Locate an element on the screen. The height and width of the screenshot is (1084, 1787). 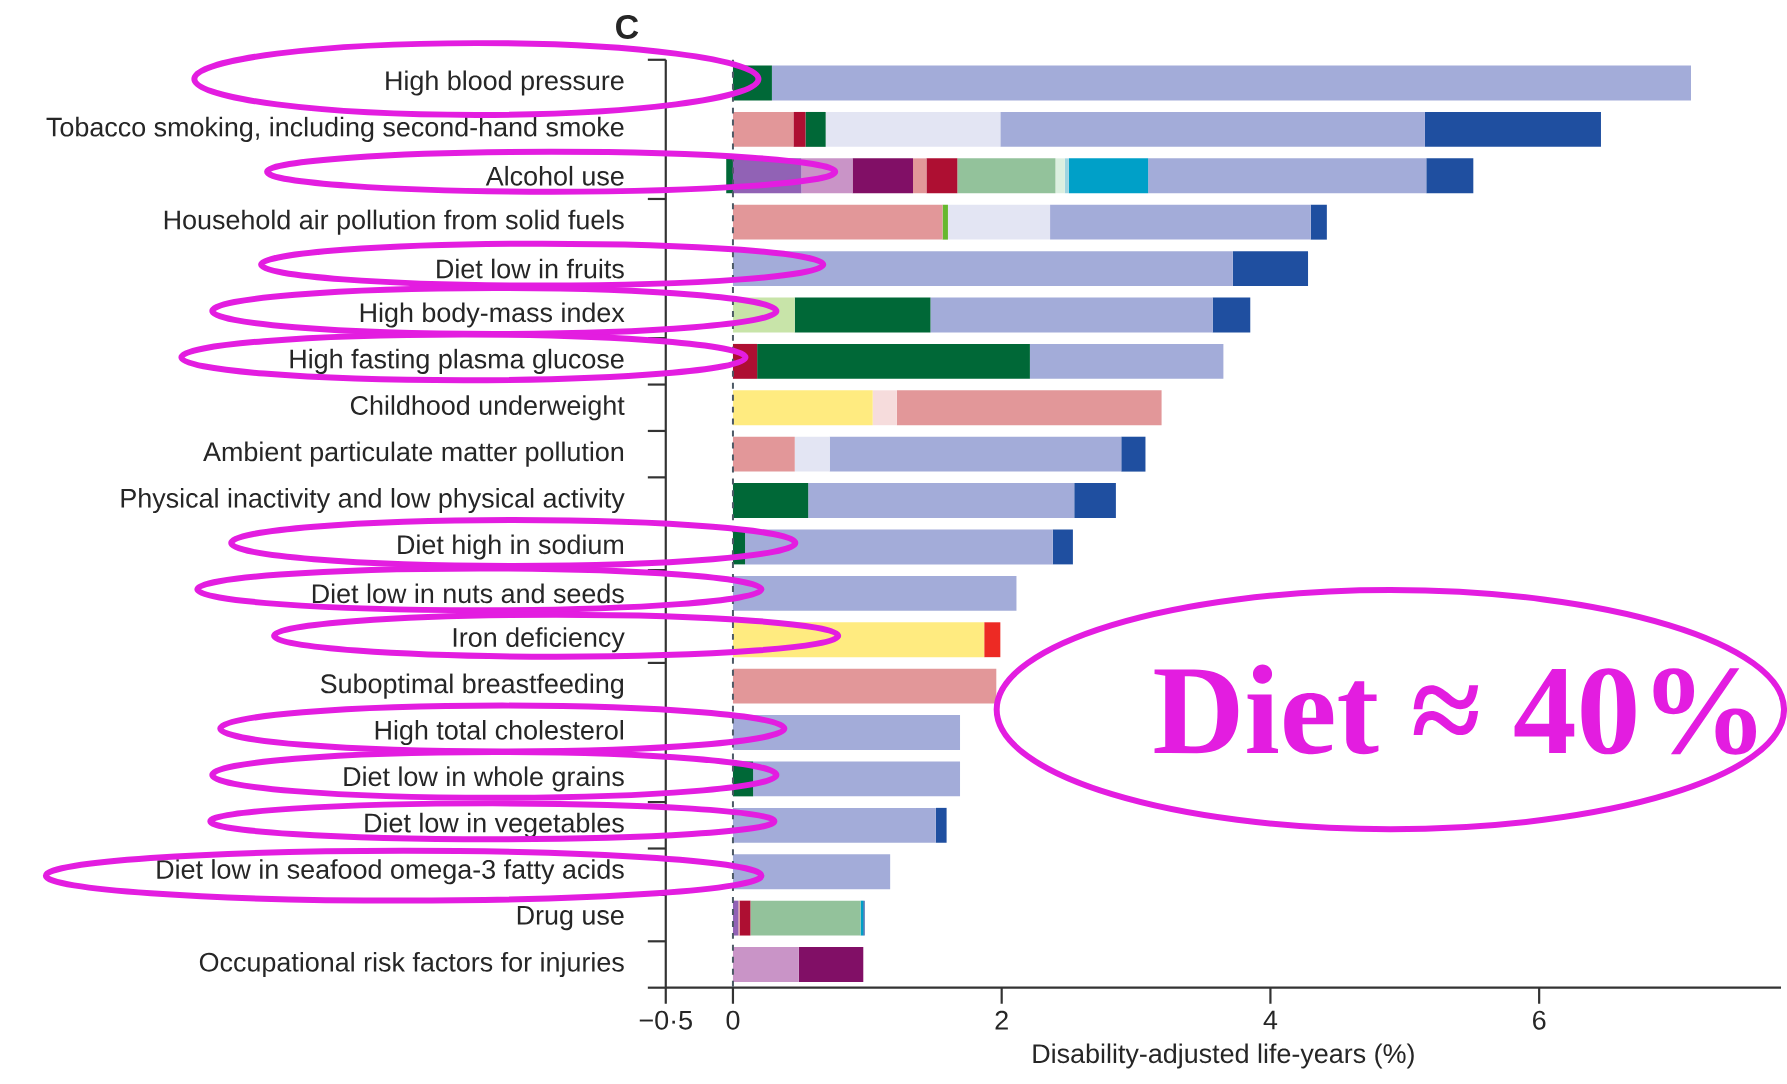
x-axis-title: Disability-adjusted life-years (%) is located at coordinates (1223, 1056).